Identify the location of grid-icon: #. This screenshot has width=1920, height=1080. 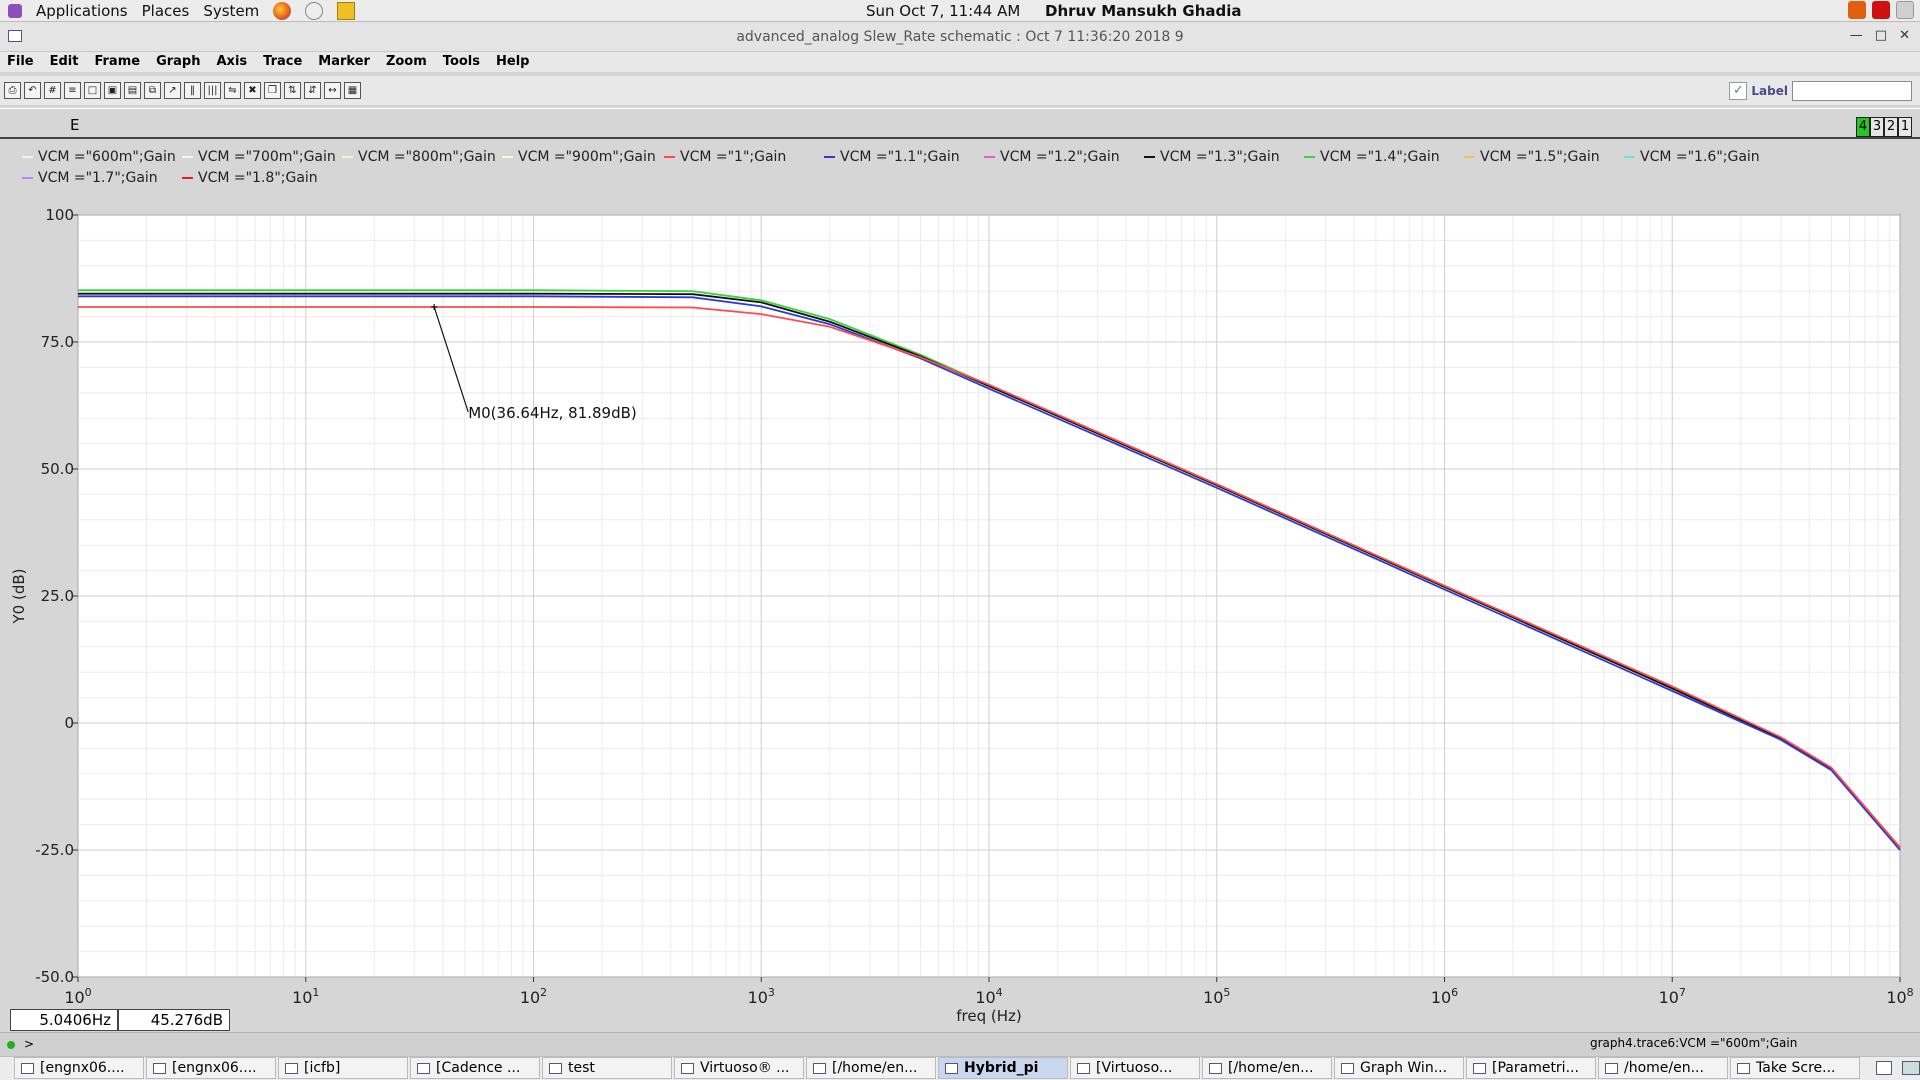
(52, 90).